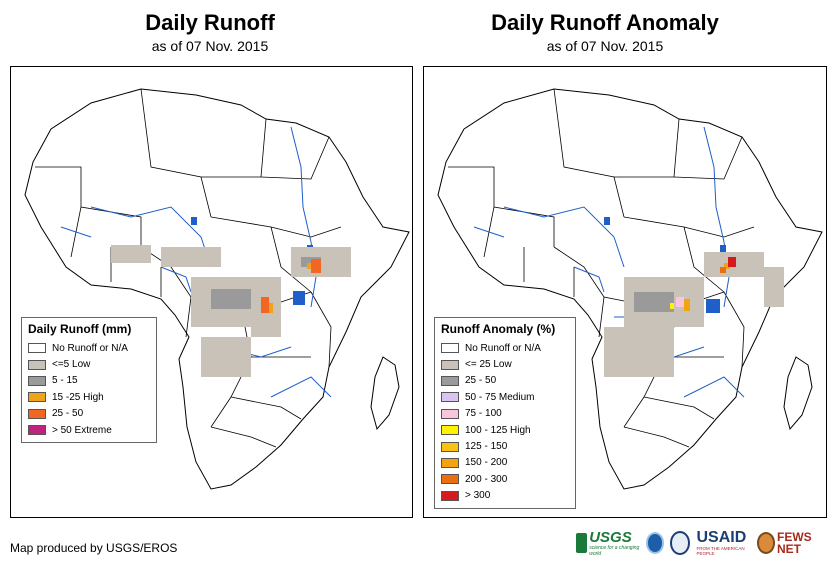 This screenshot has height=576, width=835. I want to click on nasa-seal-icon, so click(680, 543).